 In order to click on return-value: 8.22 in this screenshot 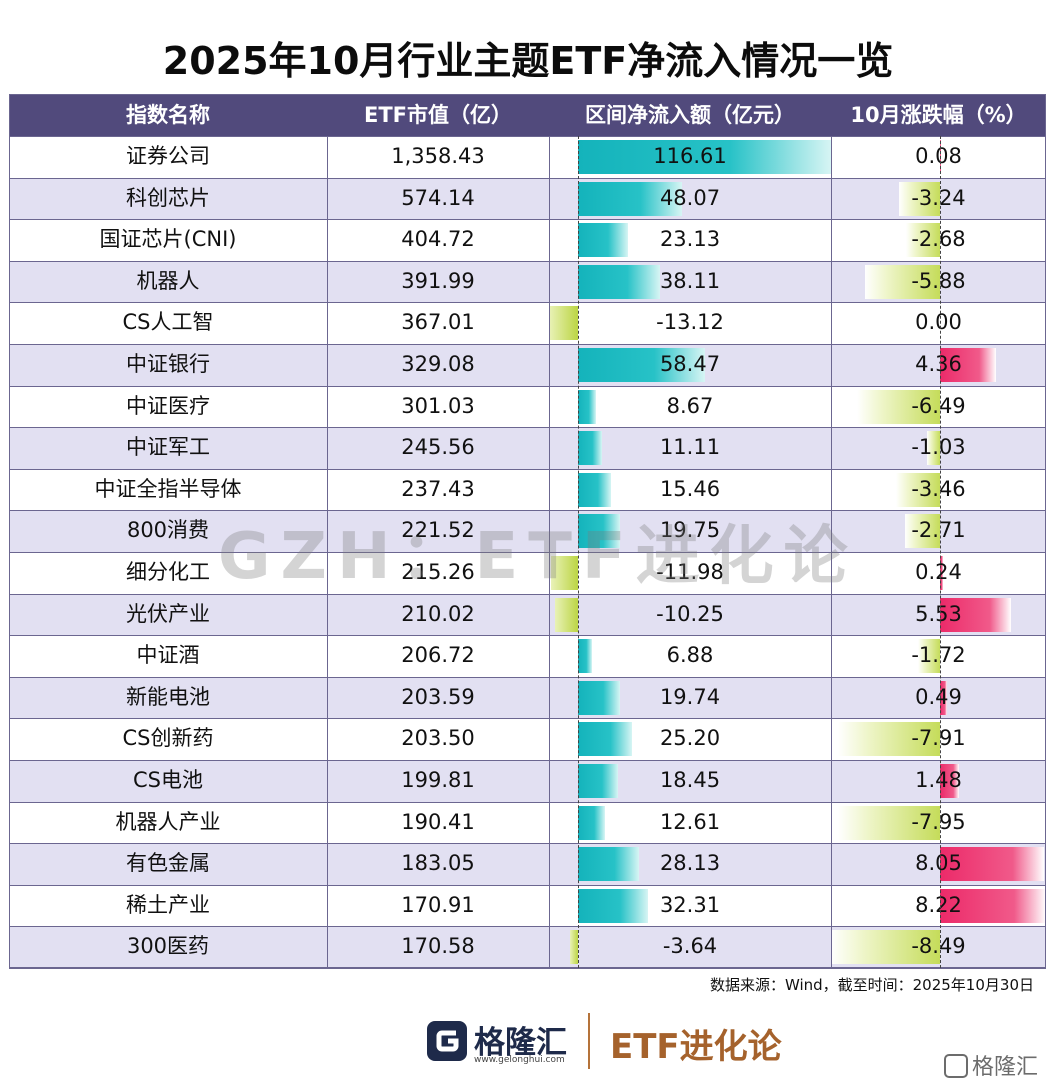, I will do `click(938, 904)`.